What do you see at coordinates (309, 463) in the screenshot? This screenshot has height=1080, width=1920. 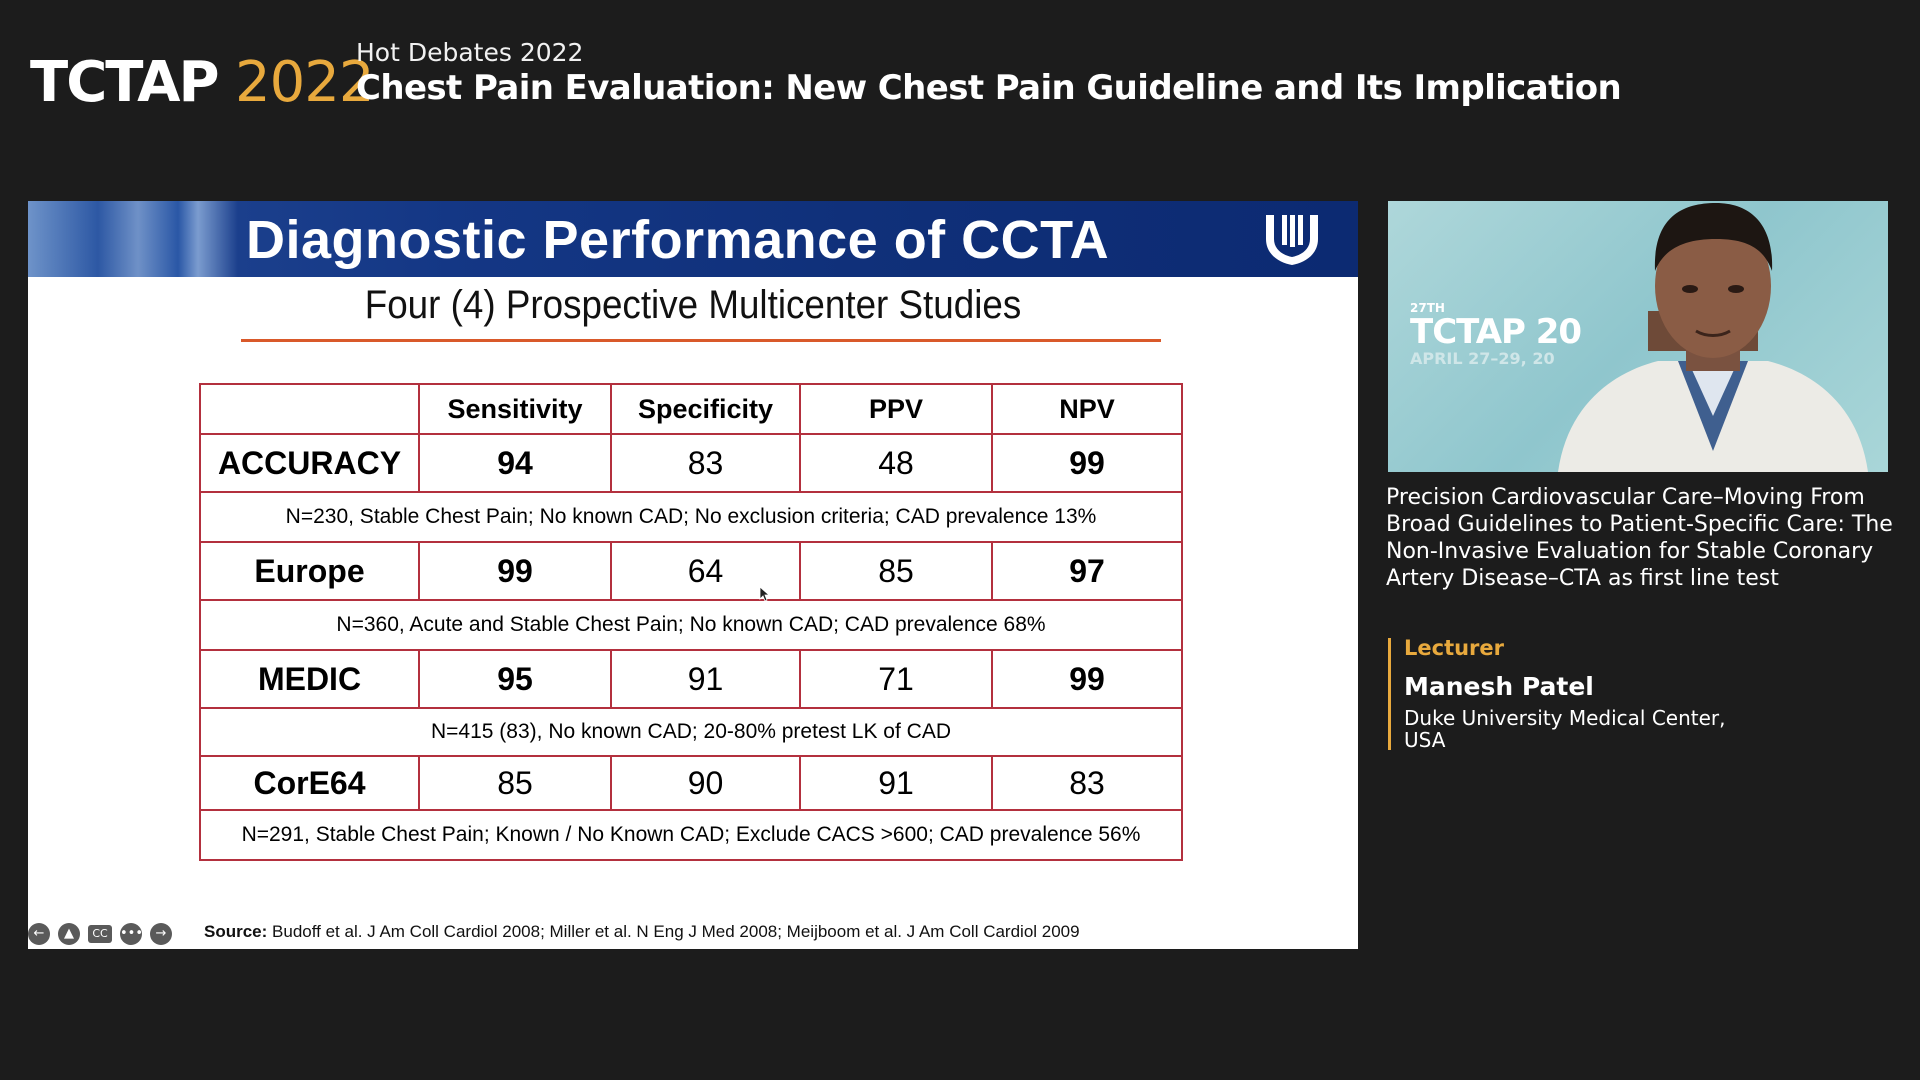 I see `study-name: ACCURACY` at bounding box center [309, 463].